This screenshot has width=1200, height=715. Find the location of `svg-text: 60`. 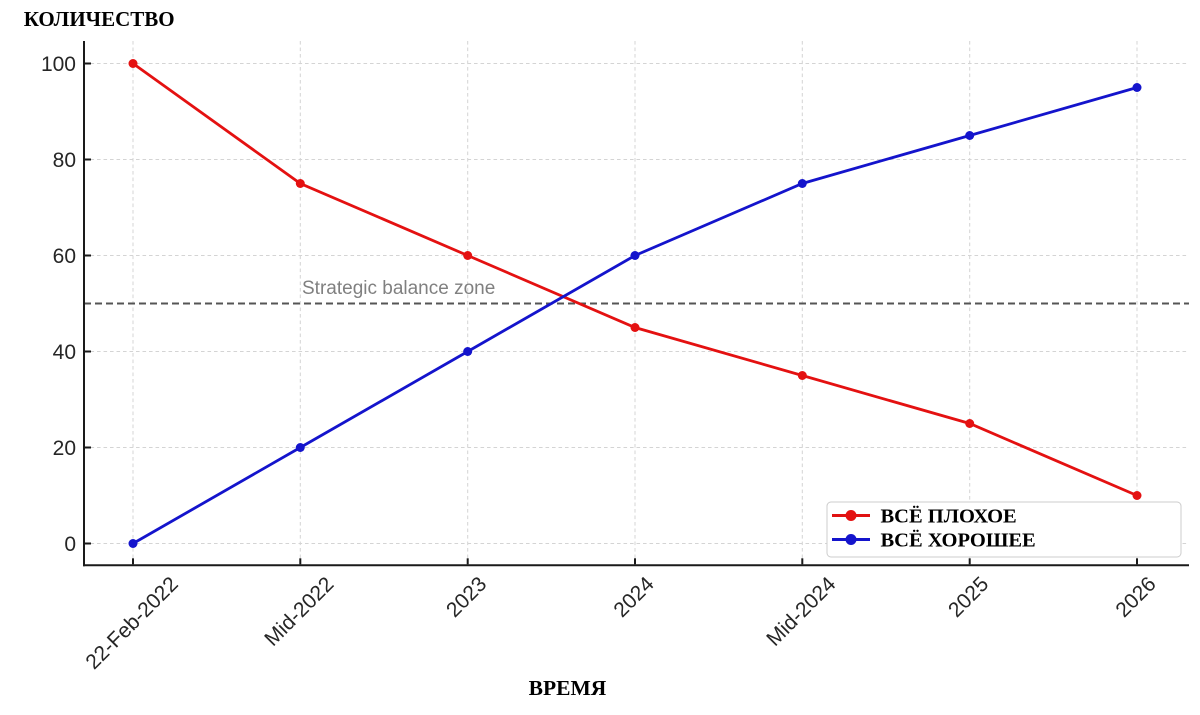

svg-text: 60 is located at coordinates (64, 256).